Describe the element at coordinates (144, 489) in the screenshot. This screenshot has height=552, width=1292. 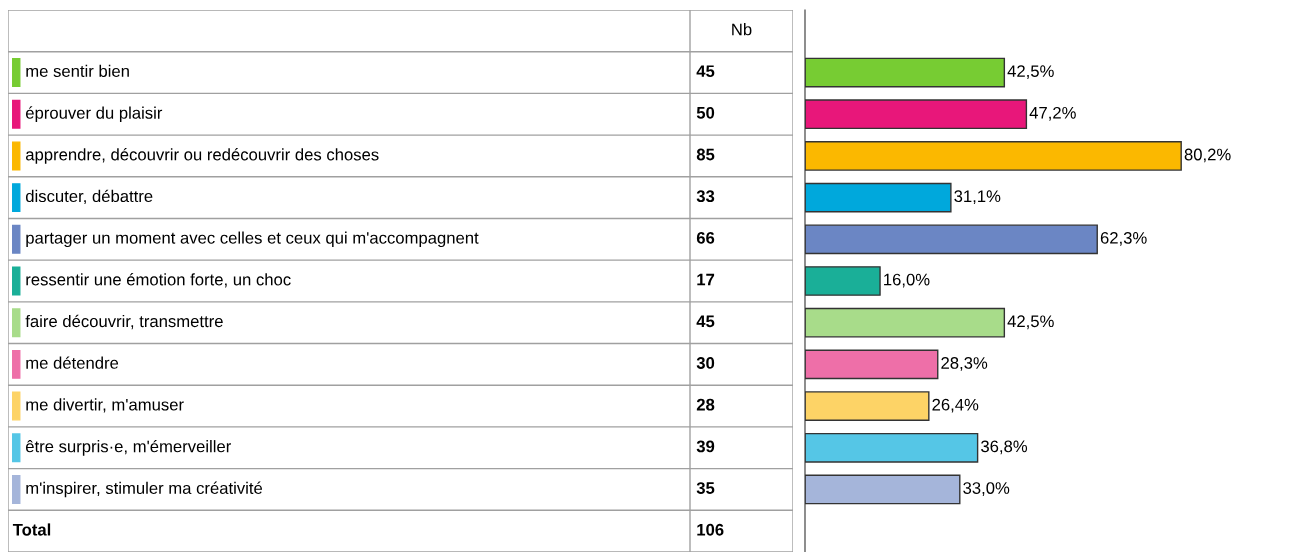
I see `y-tick-label: m'inspirer, stimuler ma créativité` at that location.